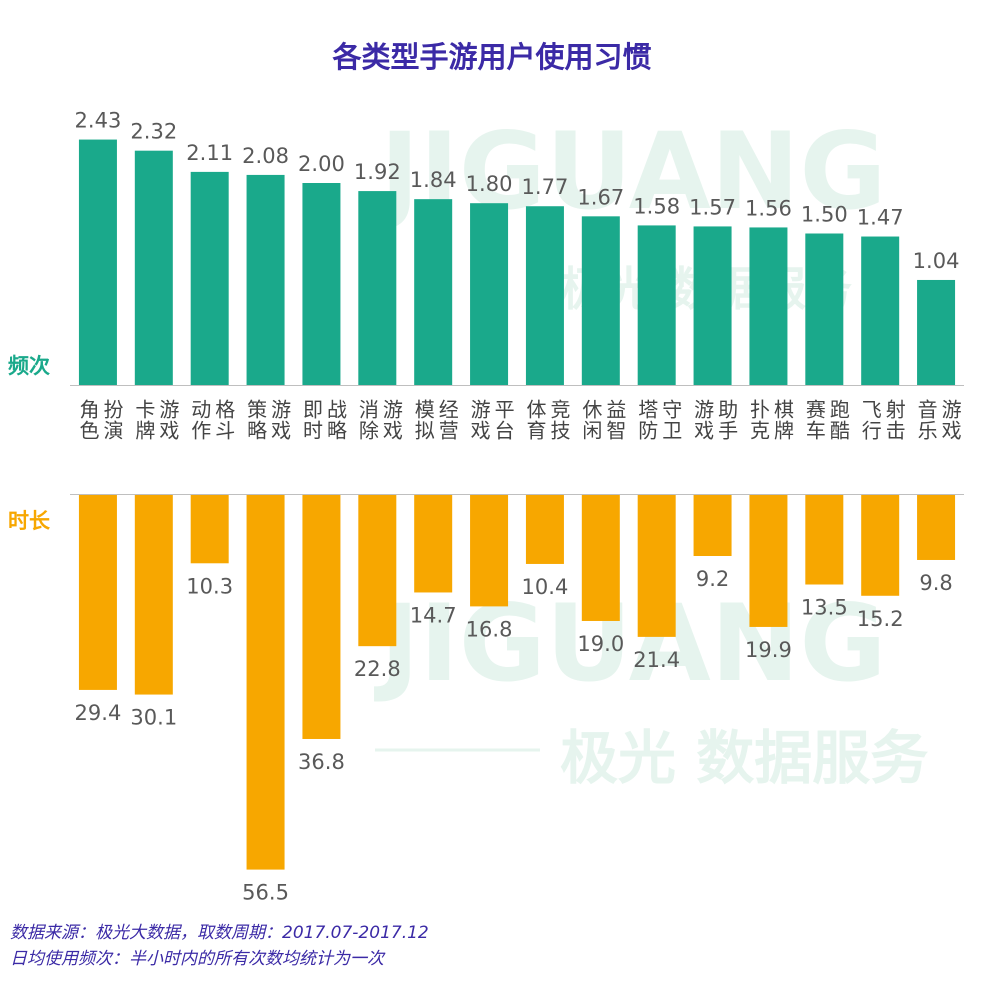 This screenshot has width=984, height=1000. What do you see at coordinates (433, 180) in the screenshot?
I see `frequency-value-label: 1.84` at bounding box center [433, 180].